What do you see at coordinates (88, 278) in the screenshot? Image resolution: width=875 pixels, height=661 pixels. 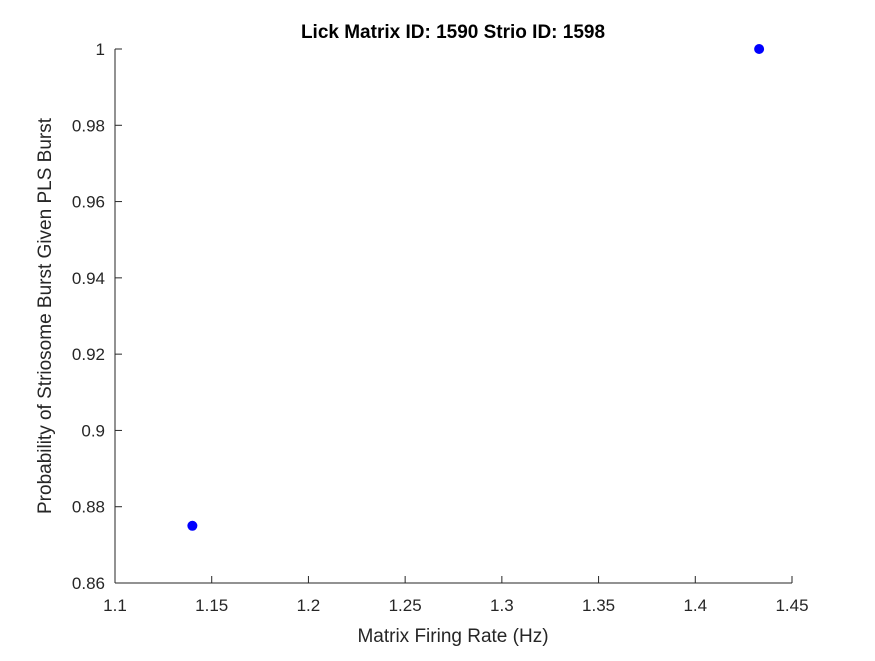 I see `y-tick-label: 0.94` at bounding box center [88, 278].